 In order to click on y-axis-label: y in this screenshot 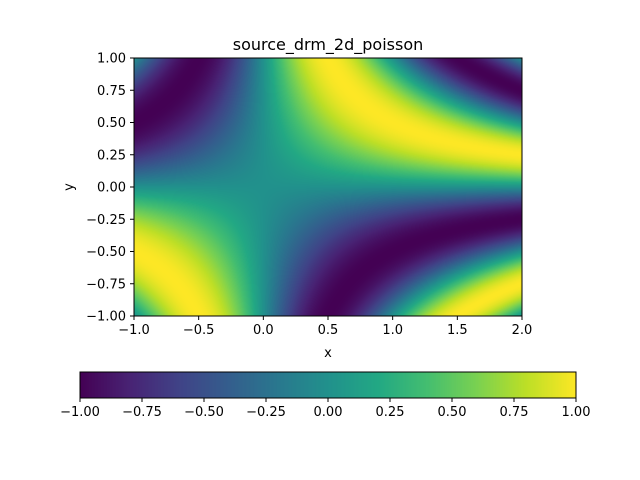, I will do `click(69, 187)`.